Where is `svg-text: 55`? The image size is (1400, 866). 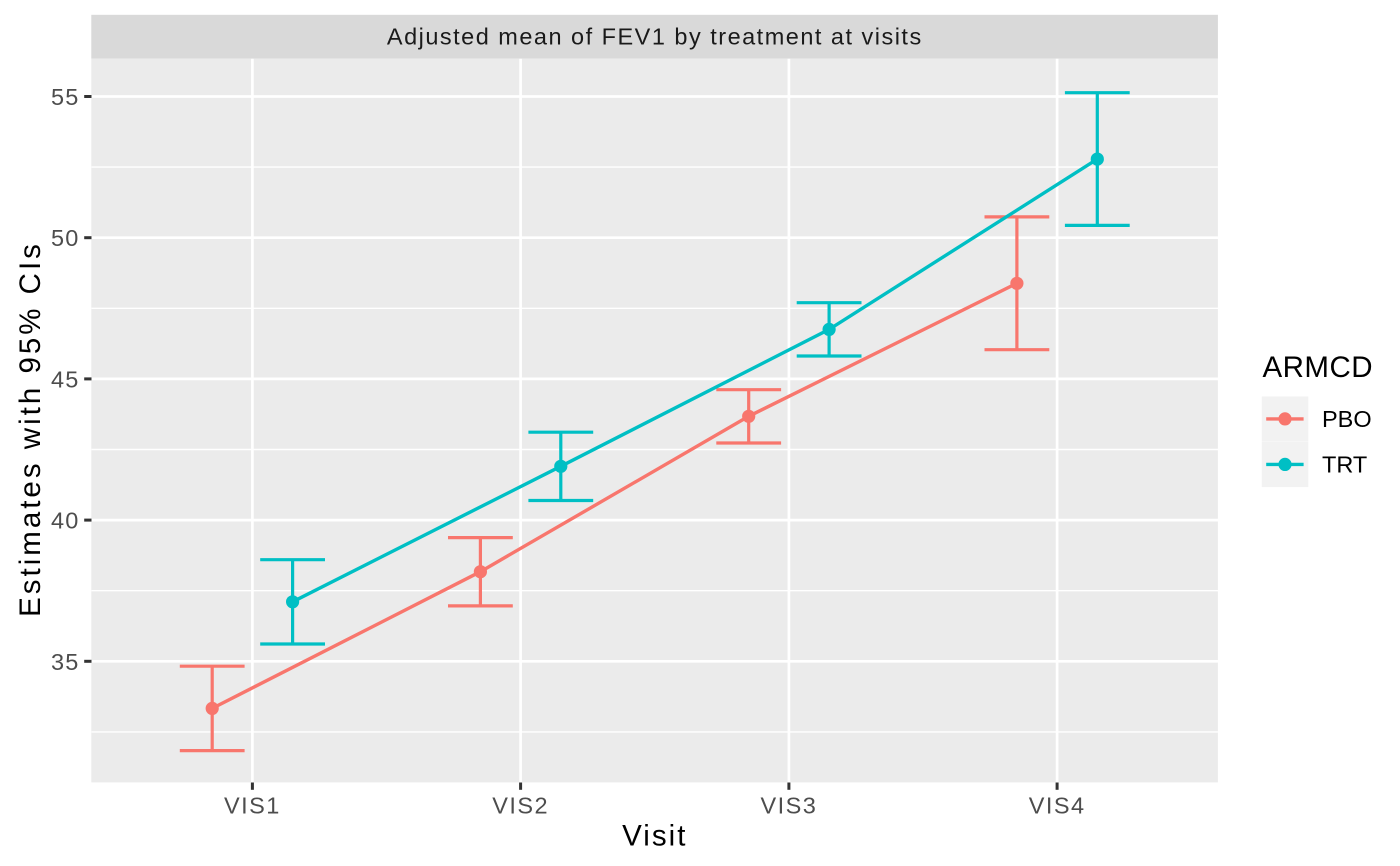 svg-text: 55 is located at coordinates (65, 97).